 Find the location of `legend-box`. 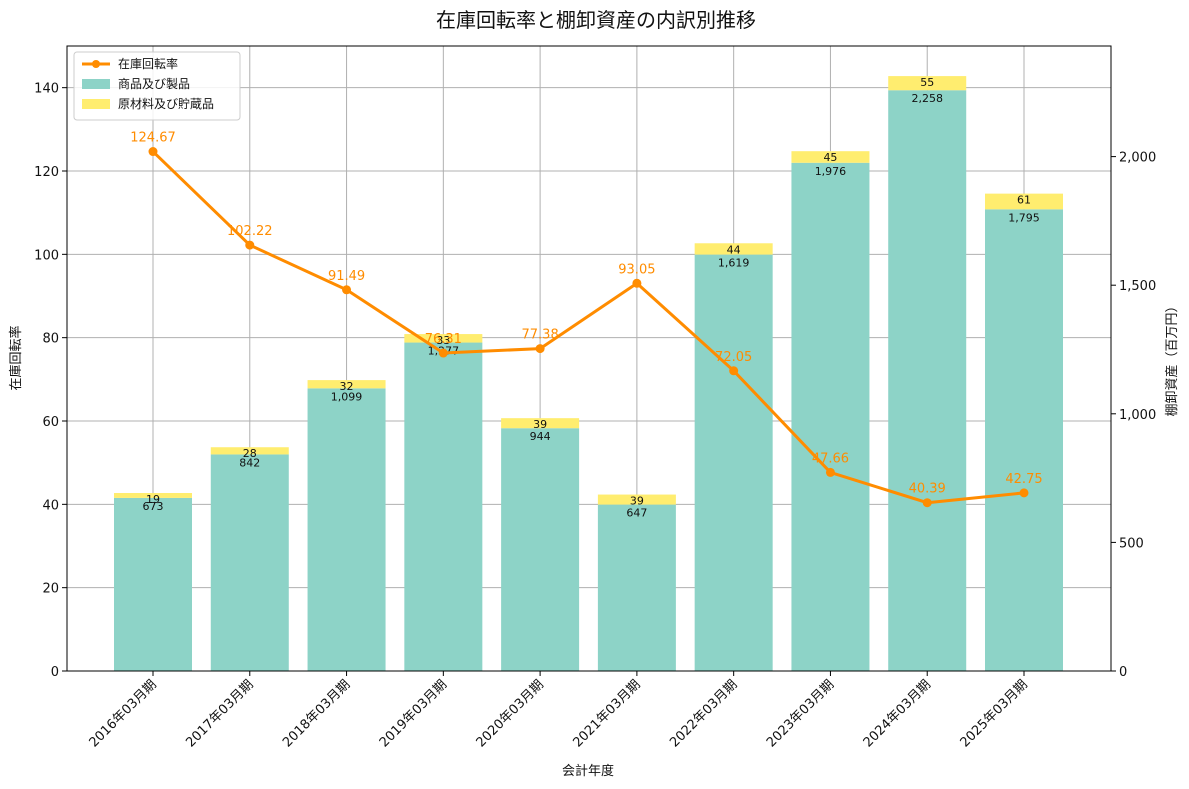

legend-box is located at coordinates (157, 86).